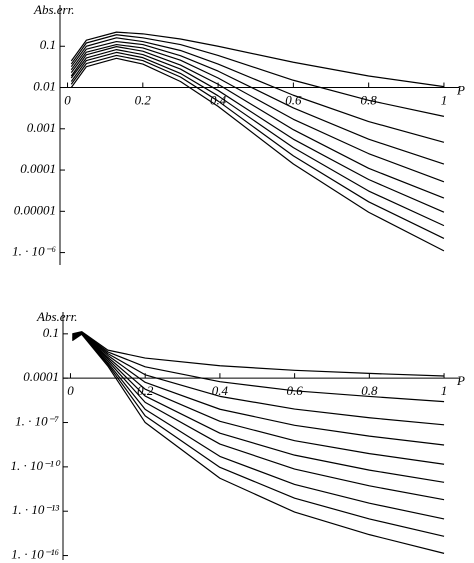  I want to click on y-tick-label: 1. · 10⁻¹⁰, so click(36, 465).